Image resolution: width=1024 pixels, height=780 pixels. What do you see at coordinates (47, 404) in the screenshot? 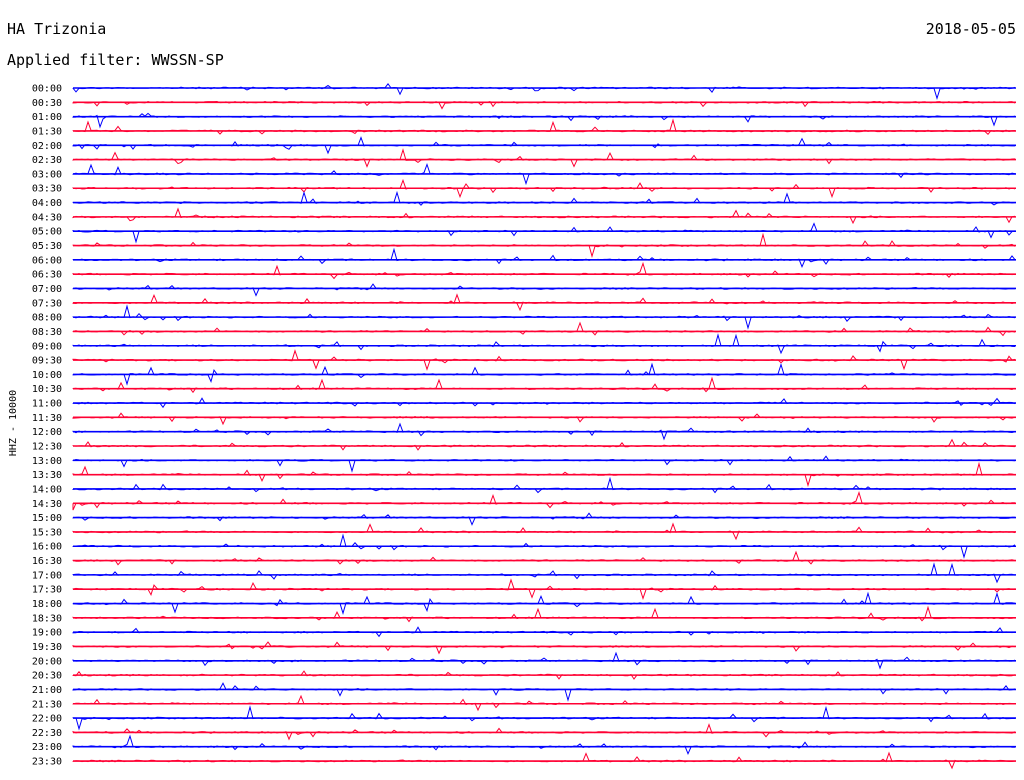
I see `row-time-label: 11:00` at bounding box center [47, 404].